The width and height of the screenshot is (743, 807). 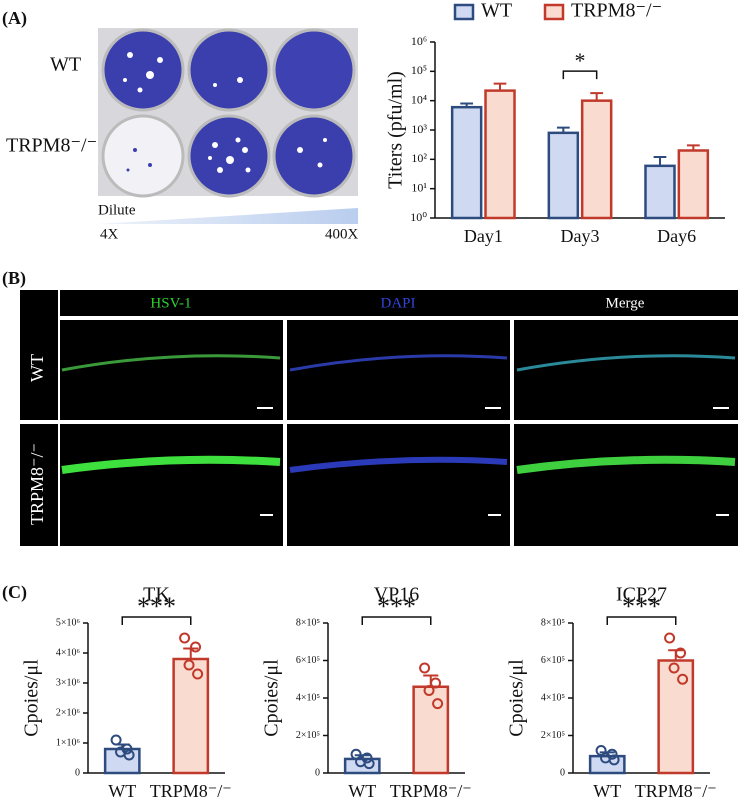 I want to click on y-tick-label: 10⁴, so click(x=419, y=99).